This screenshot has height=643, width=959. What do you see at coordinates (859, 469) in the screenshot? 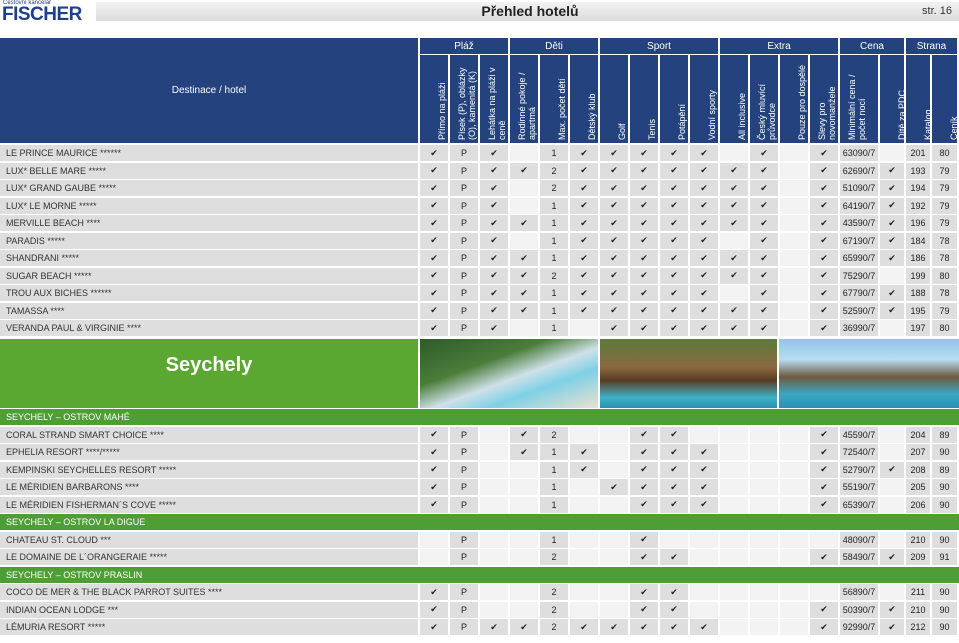
I see `cell: 52790/7` at bounding box center [859, 469].